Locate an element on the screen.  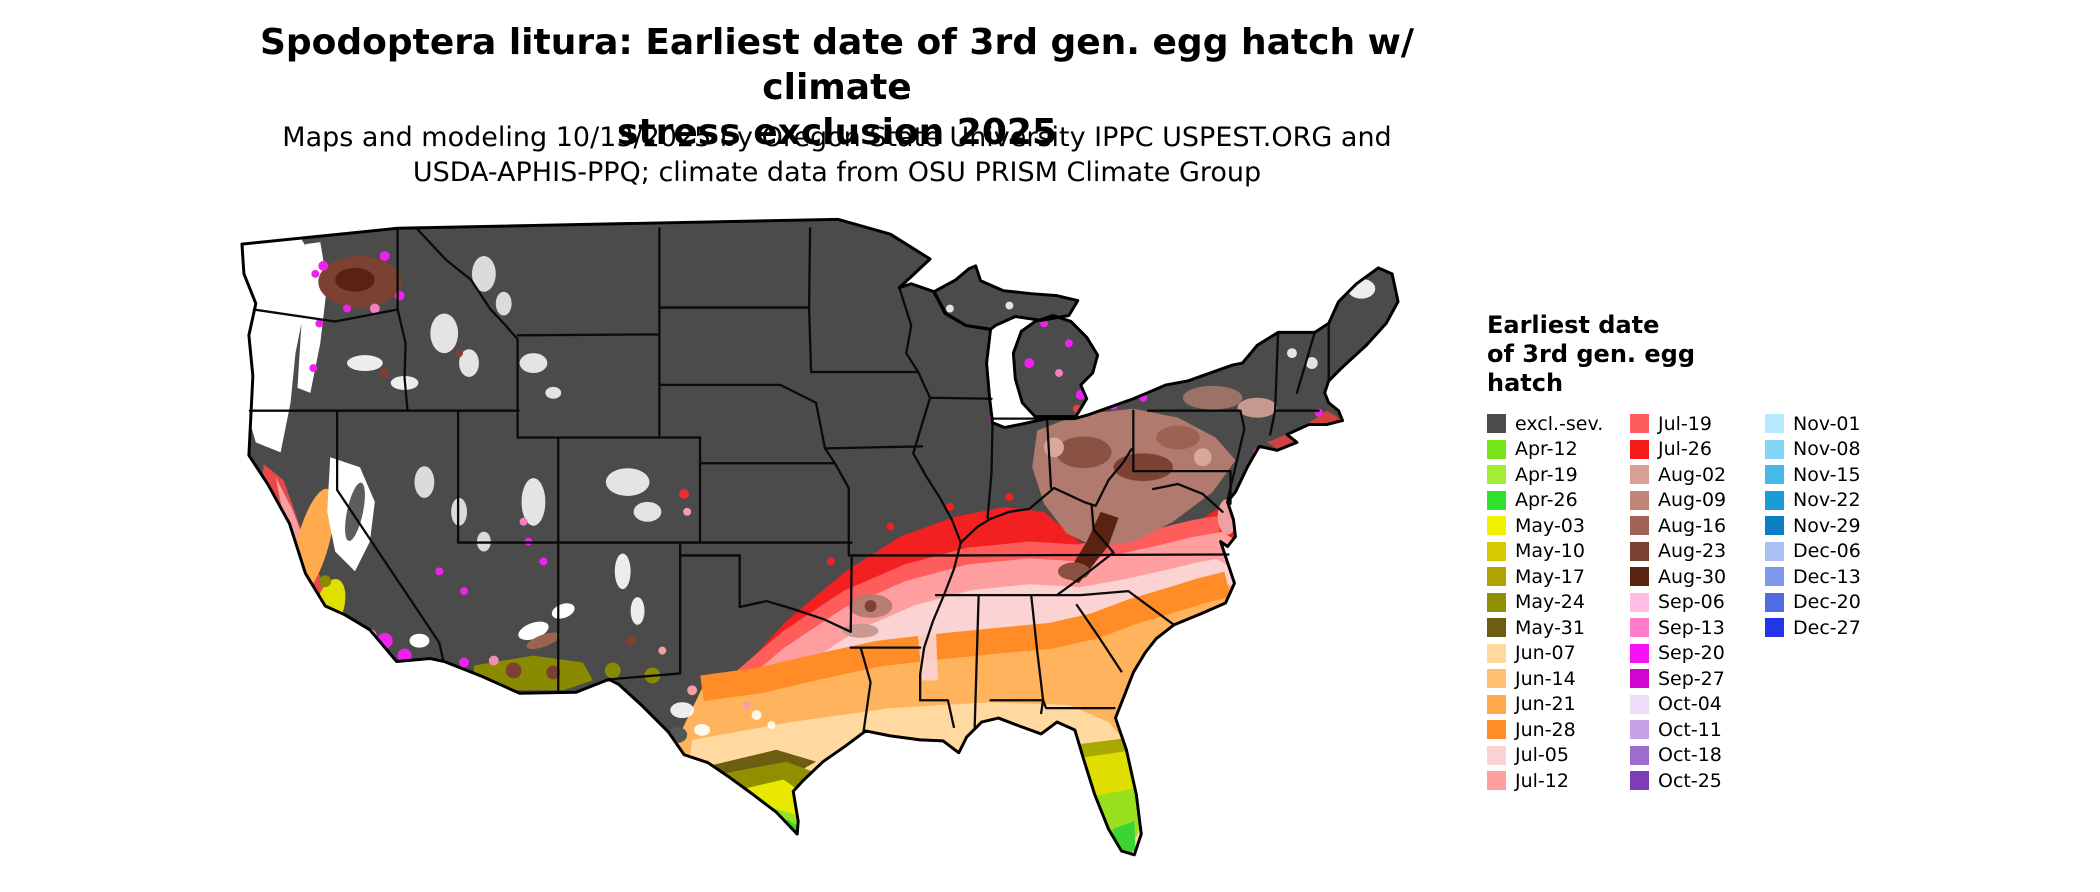
legend-label: May-03 is located at coordinates (1550, 525).